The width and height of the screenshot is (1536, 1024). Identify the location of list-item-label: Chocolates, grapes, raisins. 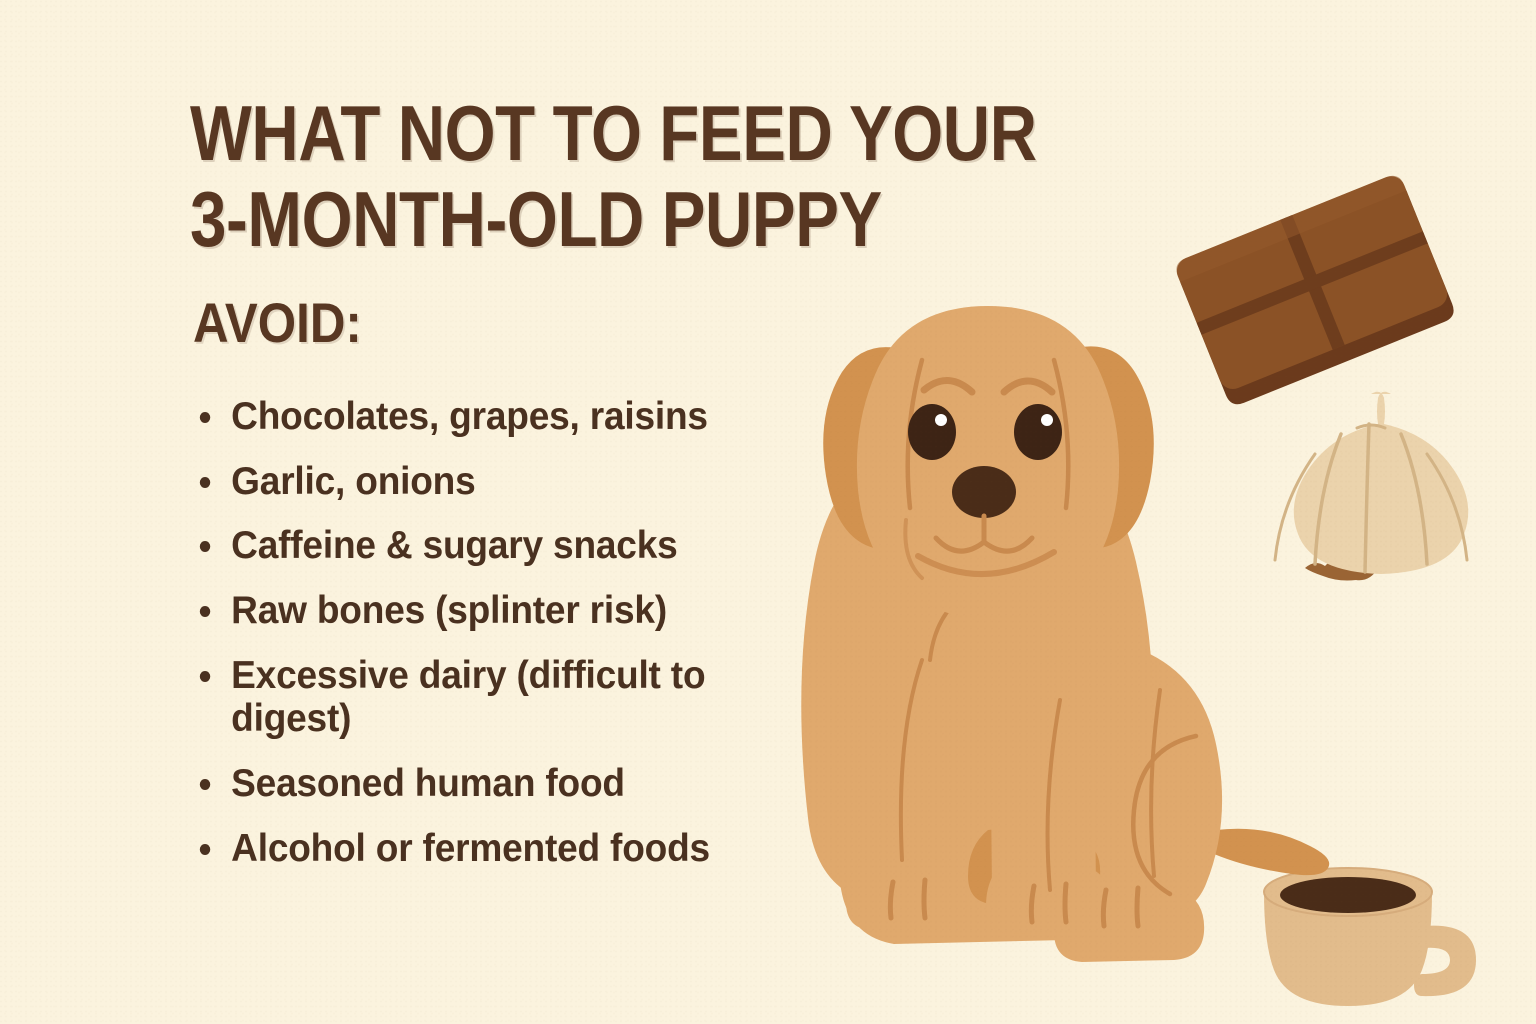
(469, 416).